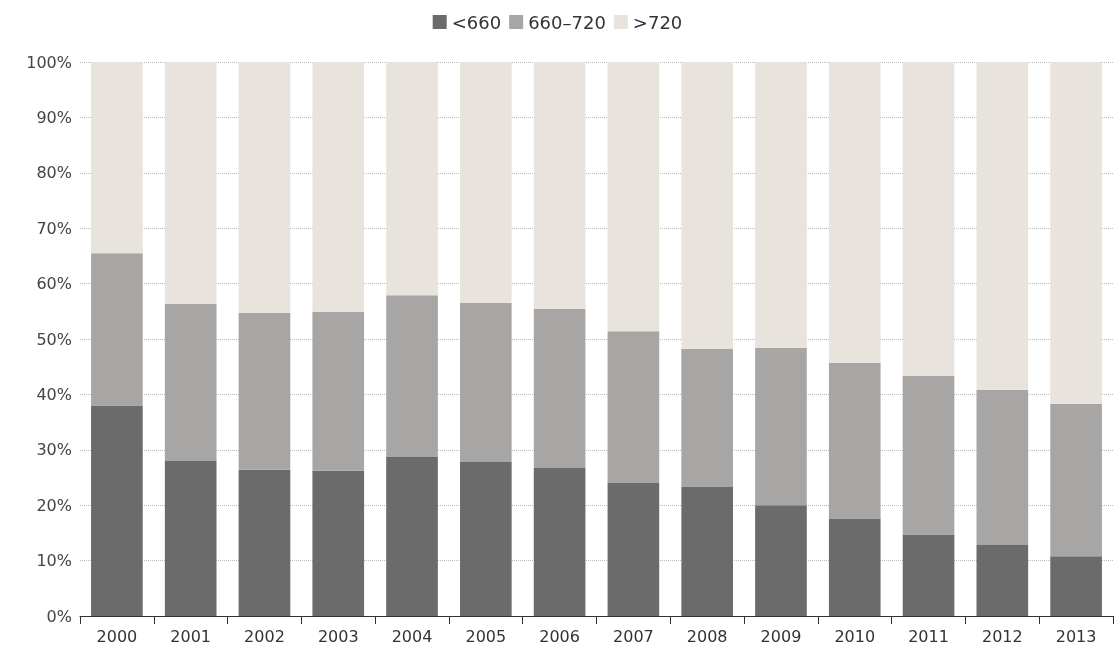 This screenshot has width=1115, height=654. I want to click on x-tick-label: 2008, so click(707, 636).